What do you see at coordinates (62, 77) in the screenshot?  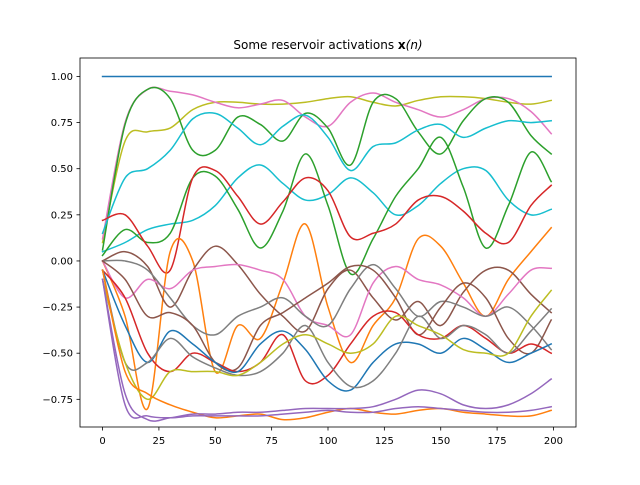 I see `y-tick-label: 1.00` at bounding box center [62, 77].